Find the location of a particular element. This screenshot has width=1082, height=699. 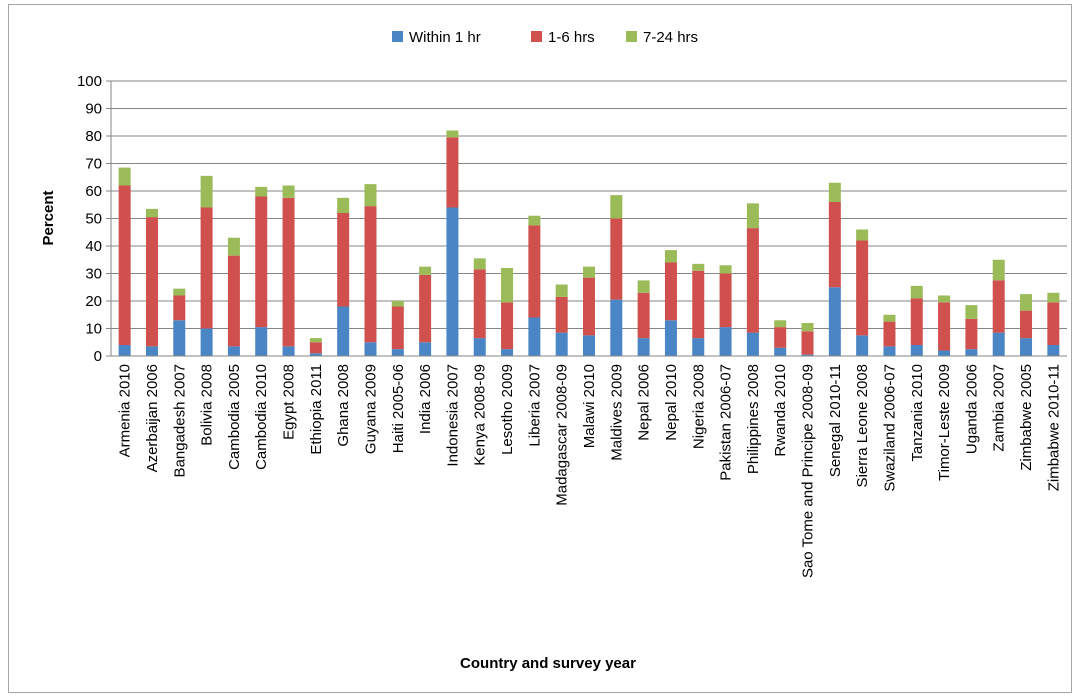

x-tick-label: Liberia 2007 is located at coordinates (534, 405).